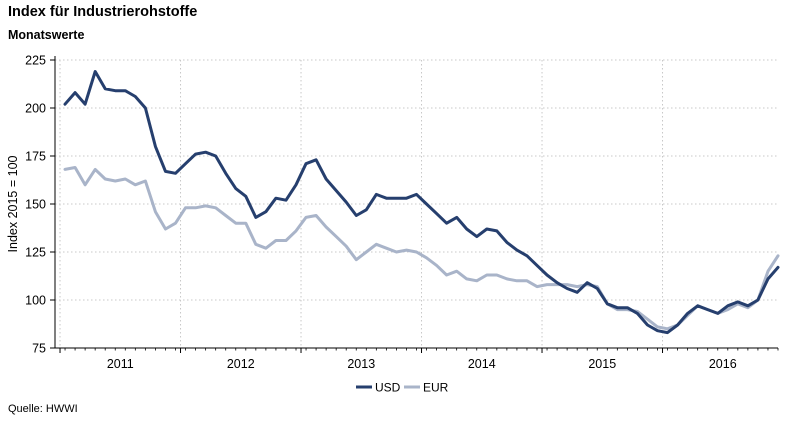  What do you see at coordinates (103, 12) in the screenshot?
I see `chart-title: Index für Industrierohstoffe` at bounding box center [103, 12].